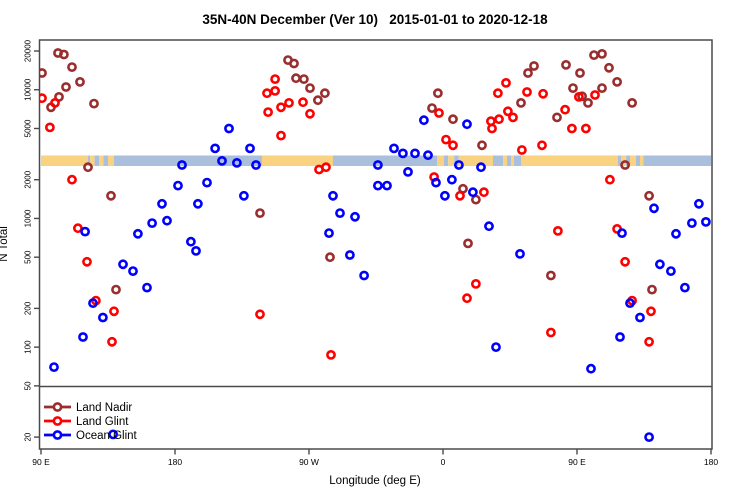  What do you see at coordinates (57, 435) in the screenshot?
I see `ocean-glint-circle-icon` at bounding box center [57, 435].